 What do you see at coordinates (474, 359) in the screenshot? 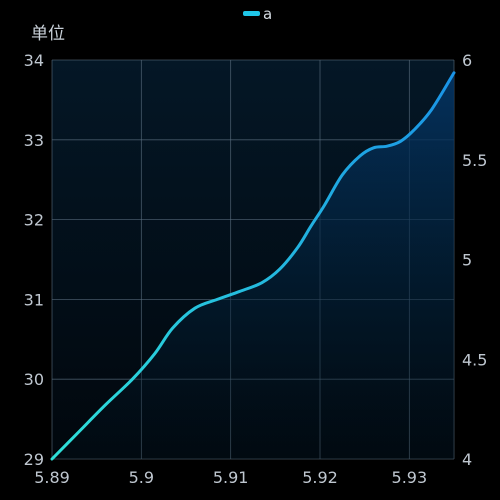
I see `y-right-tick-label: 4.5` at bounding box center [474, 359].